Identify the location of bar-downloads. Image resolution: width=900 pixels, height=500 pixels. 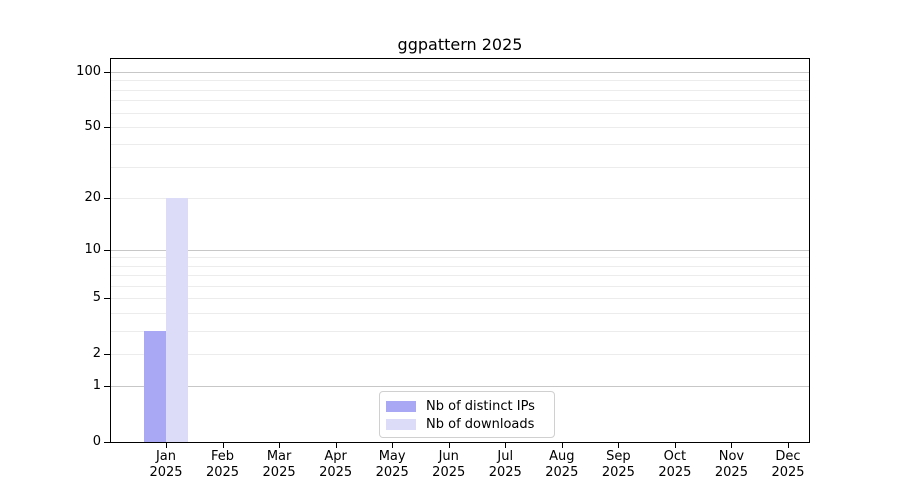
(177, 320).